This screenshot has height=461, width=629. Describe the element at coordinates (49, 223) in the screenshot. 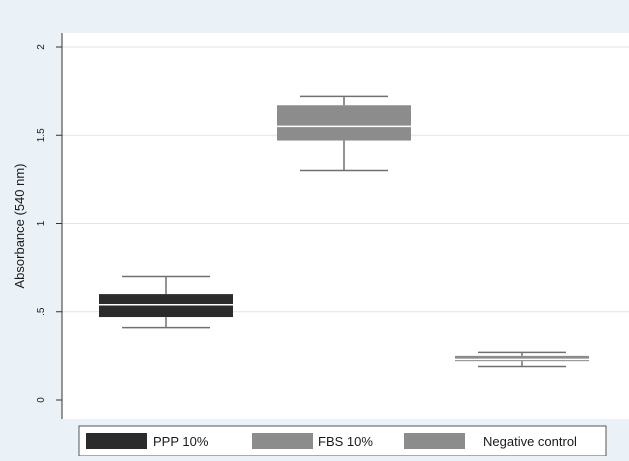

I see `y-axis-ticks: 0 .5 1 1.5 2` at that location.